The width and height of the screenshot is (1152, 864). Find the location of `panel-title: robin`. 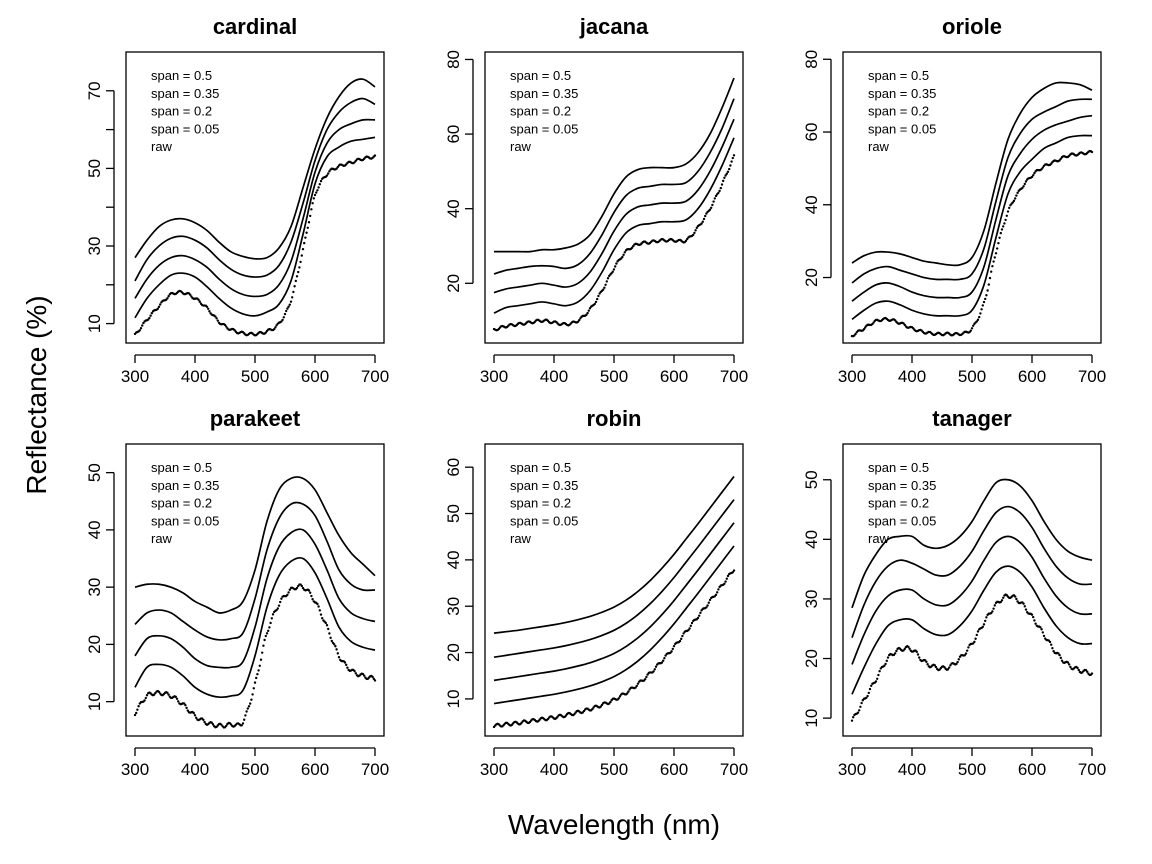

panel-title: robin is located at coordinates (614, 418).